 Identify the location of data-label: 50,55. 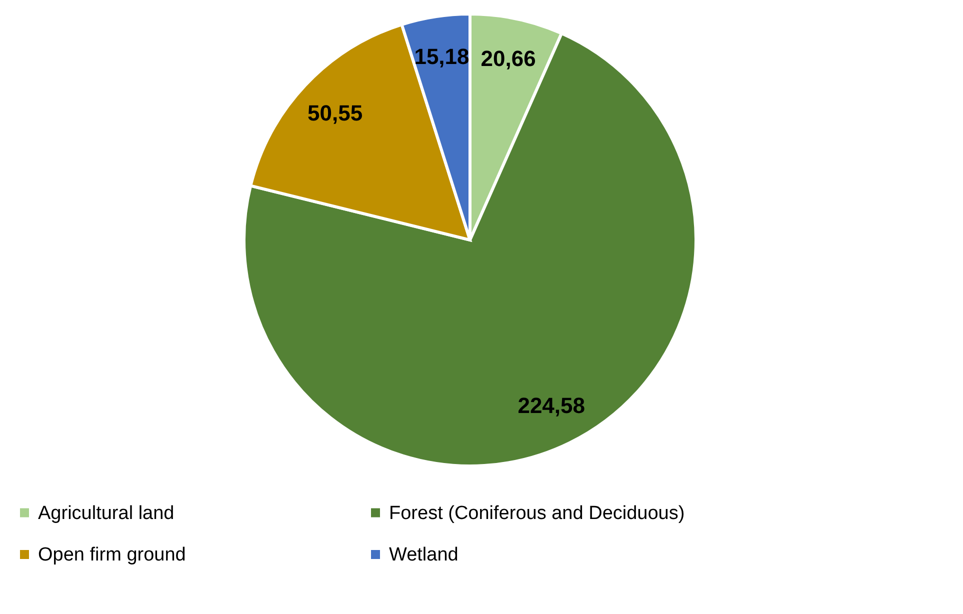
(335, 113).